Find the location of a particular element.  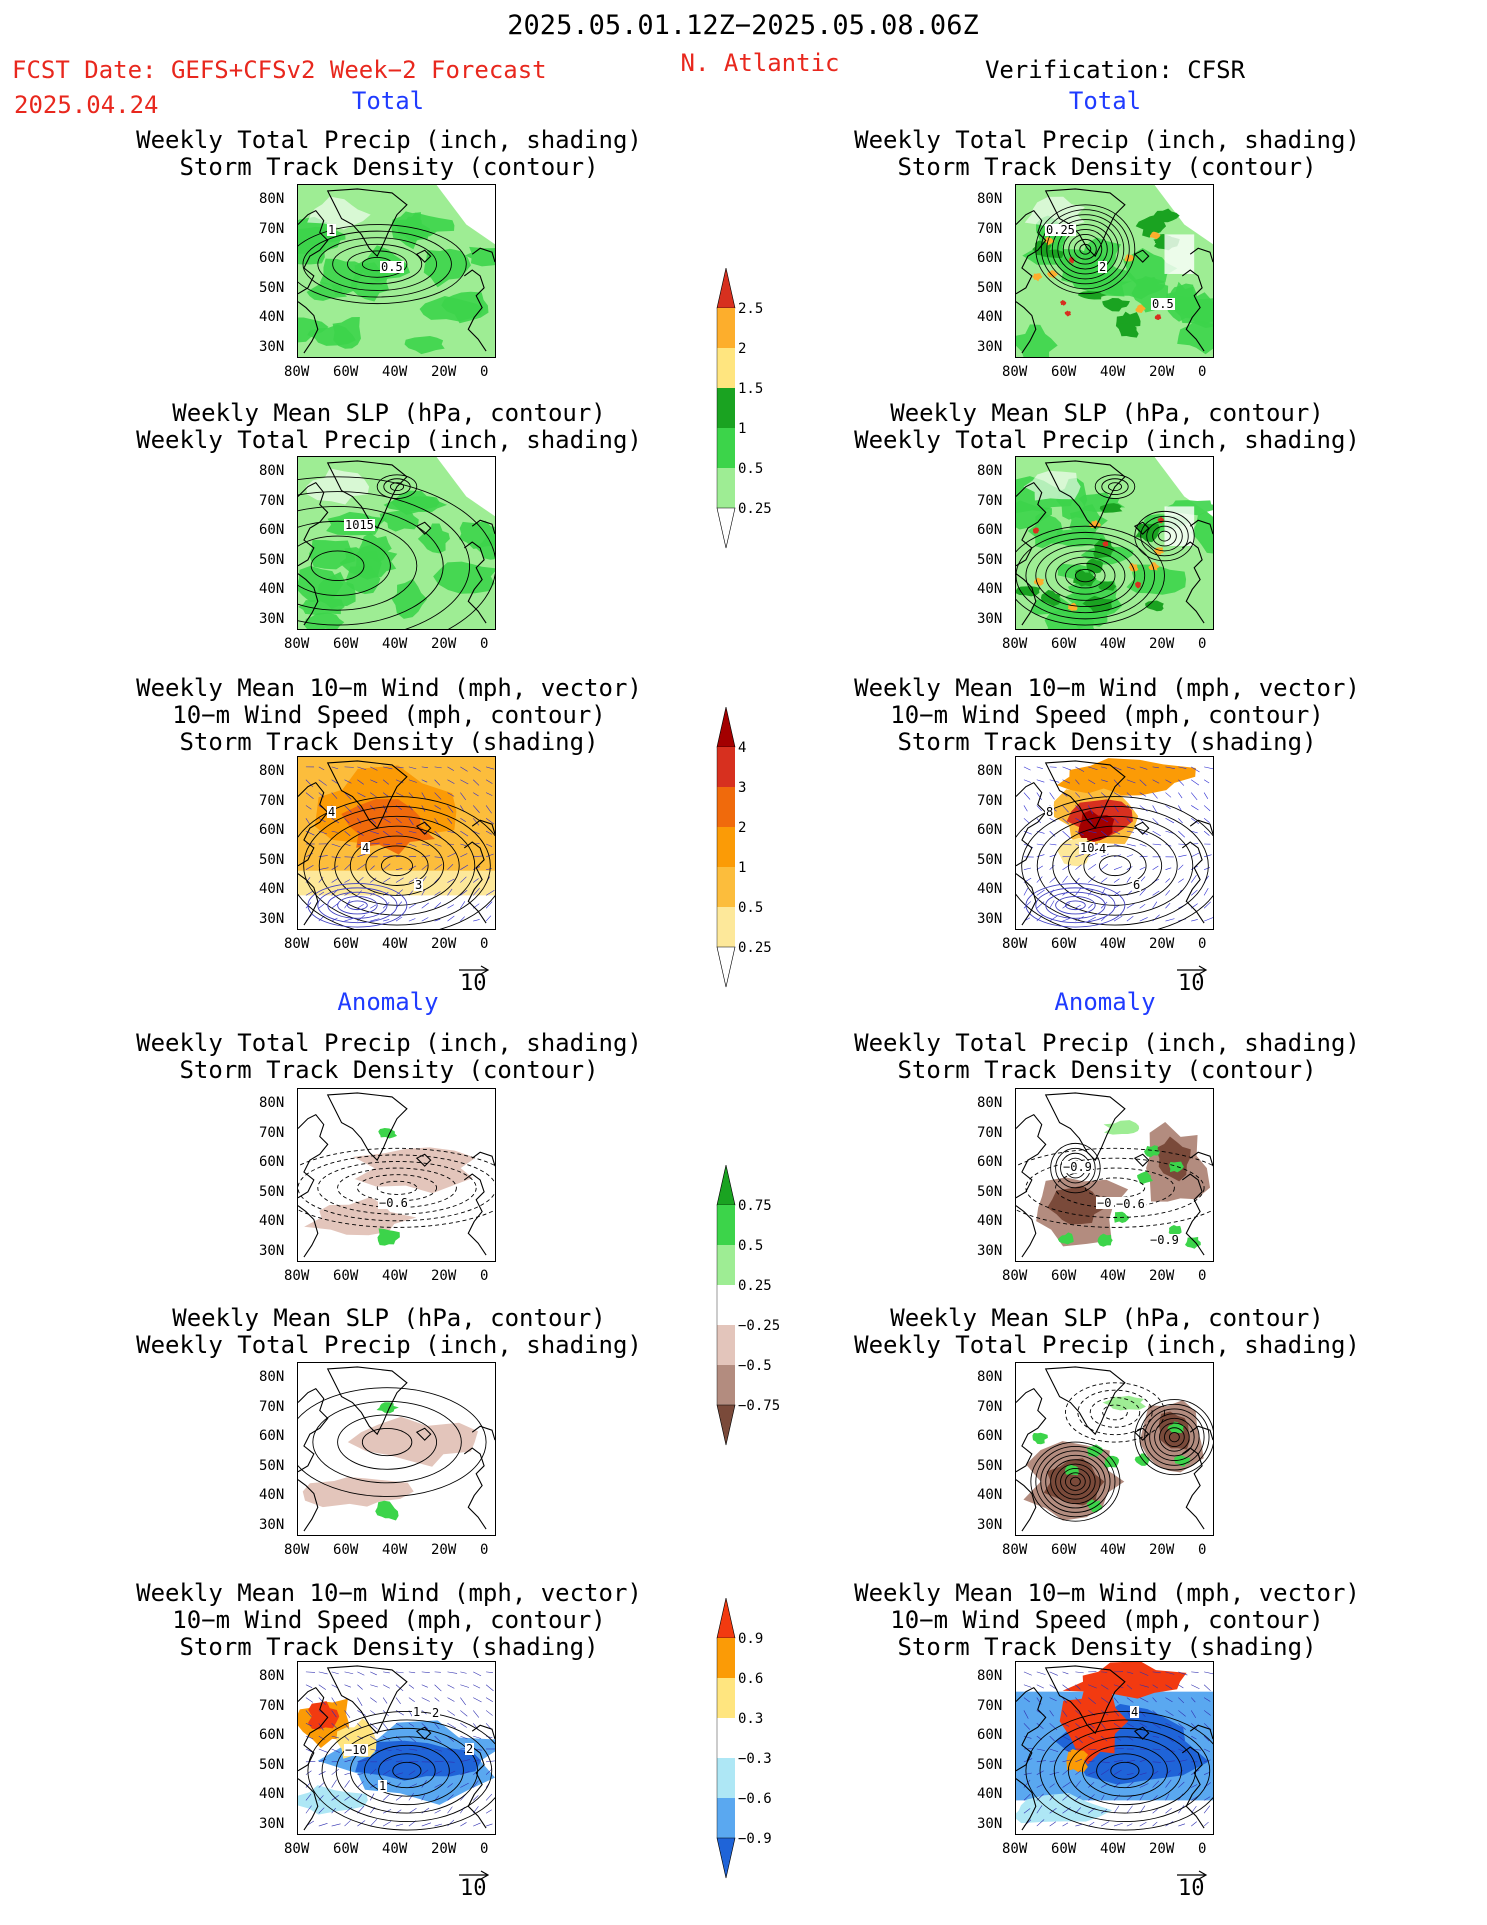

lon-tick-wind_anom-forecast: 0 is located at coordinates (484, 1849).